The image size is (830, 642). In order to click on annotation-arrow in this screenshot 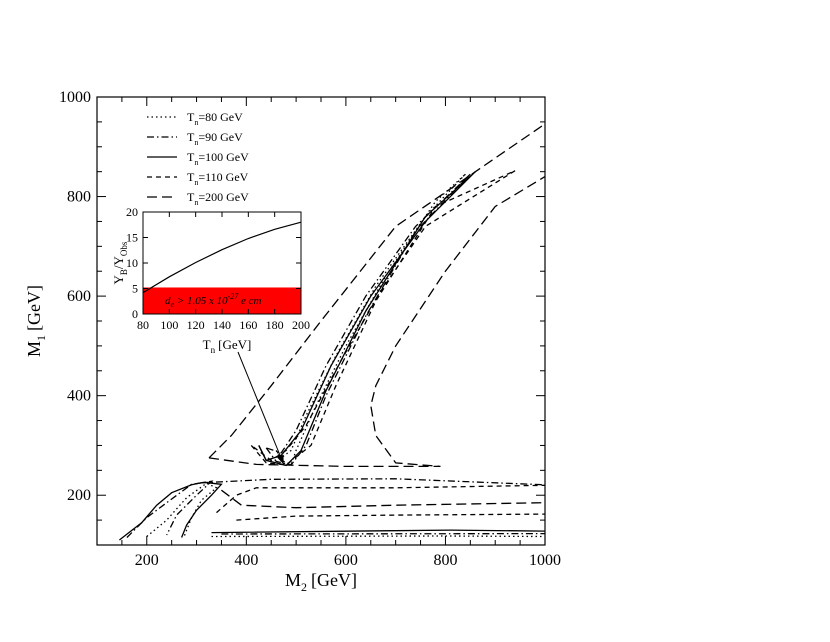, I will do `click(261, 408)`.